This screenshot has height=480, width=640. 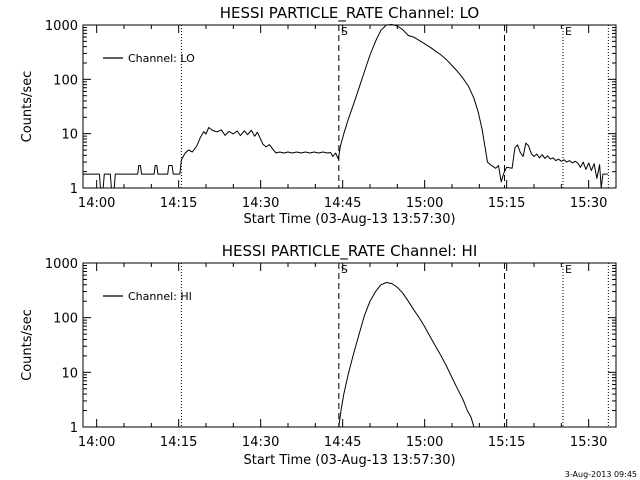 I want to click on footer-timestamp: 3-Aug-2013 09:45, so click(x=601, y=474).